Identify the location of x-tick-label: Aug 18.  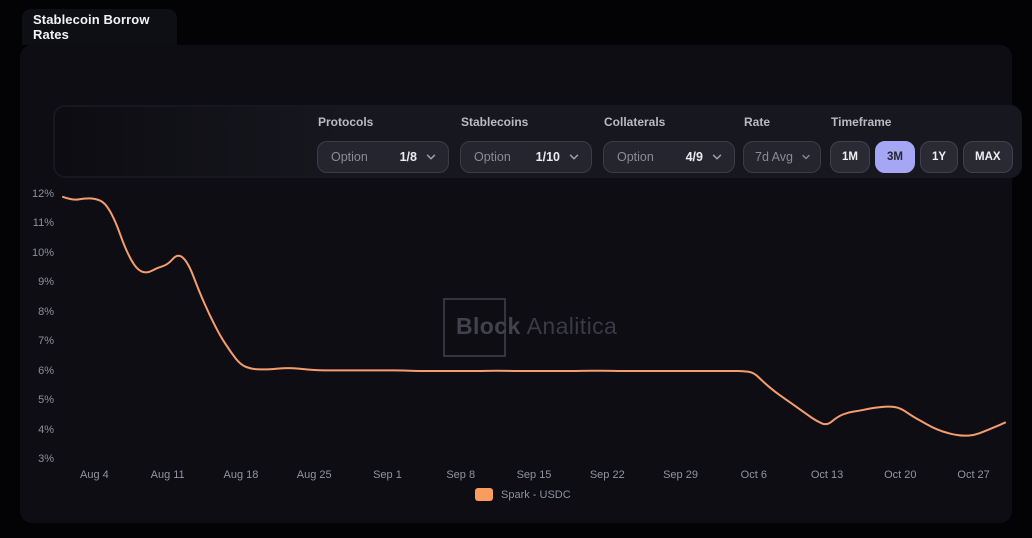
(241, 475).